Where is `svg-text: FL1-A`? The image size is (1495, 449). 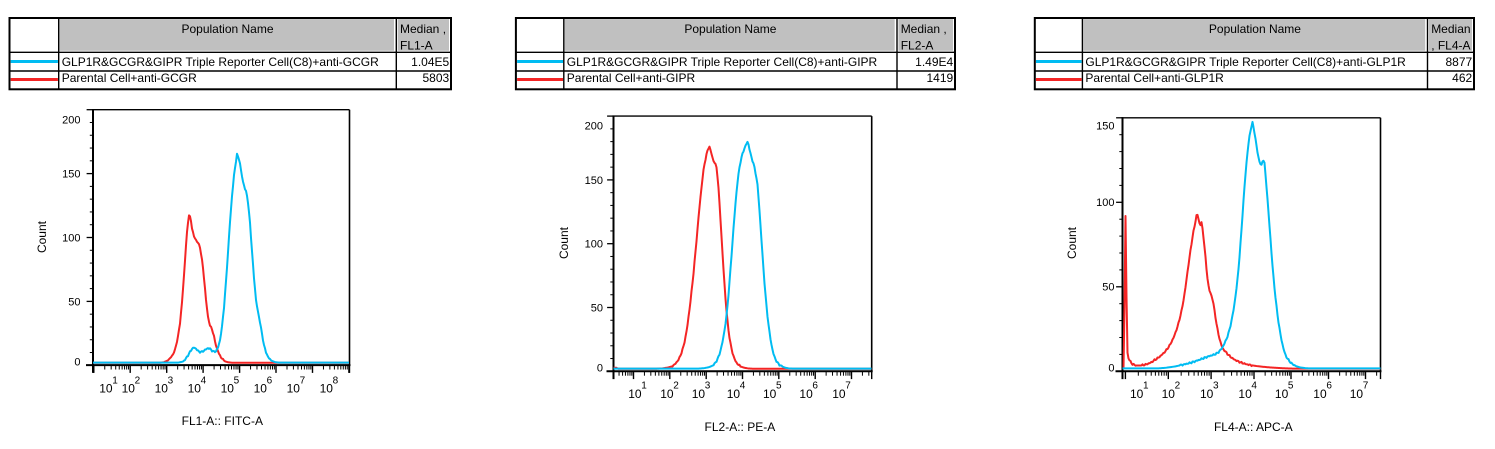 svg-text: FL1-A is located at coordinates (416, 45).